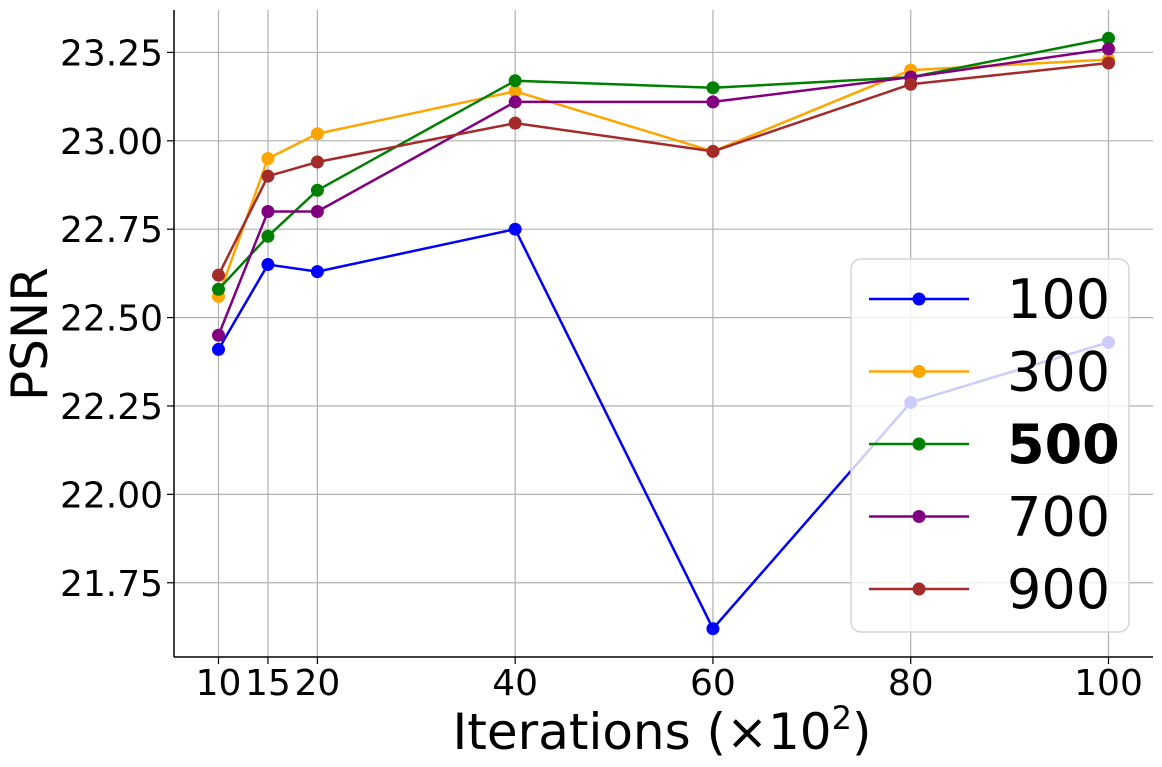  I want to click on x-axis-title-close: ), so click(862, 732).